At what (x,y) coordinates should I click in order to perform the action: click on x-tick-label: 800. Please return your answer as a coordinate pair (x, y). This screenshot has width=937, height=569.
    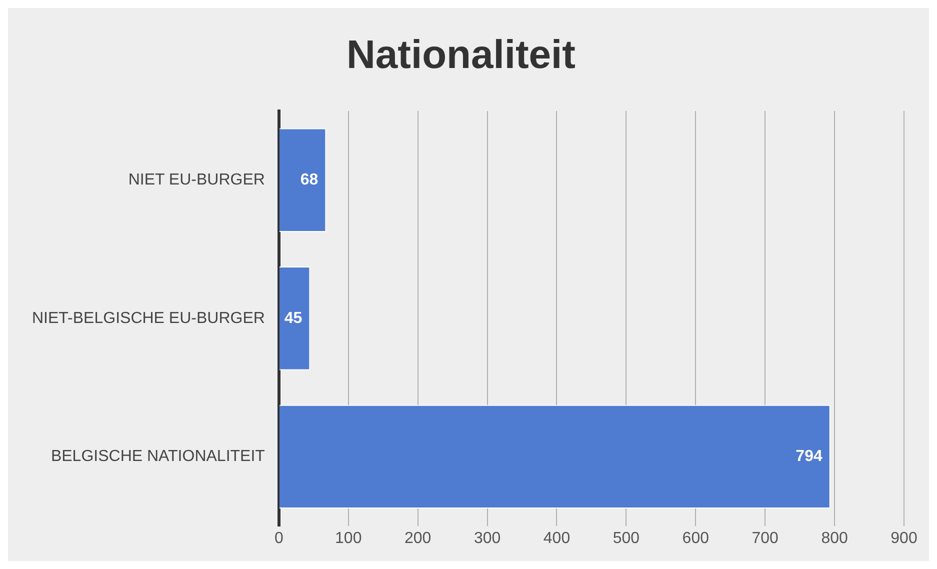
    Looking at the image, I should click on (834, 538).